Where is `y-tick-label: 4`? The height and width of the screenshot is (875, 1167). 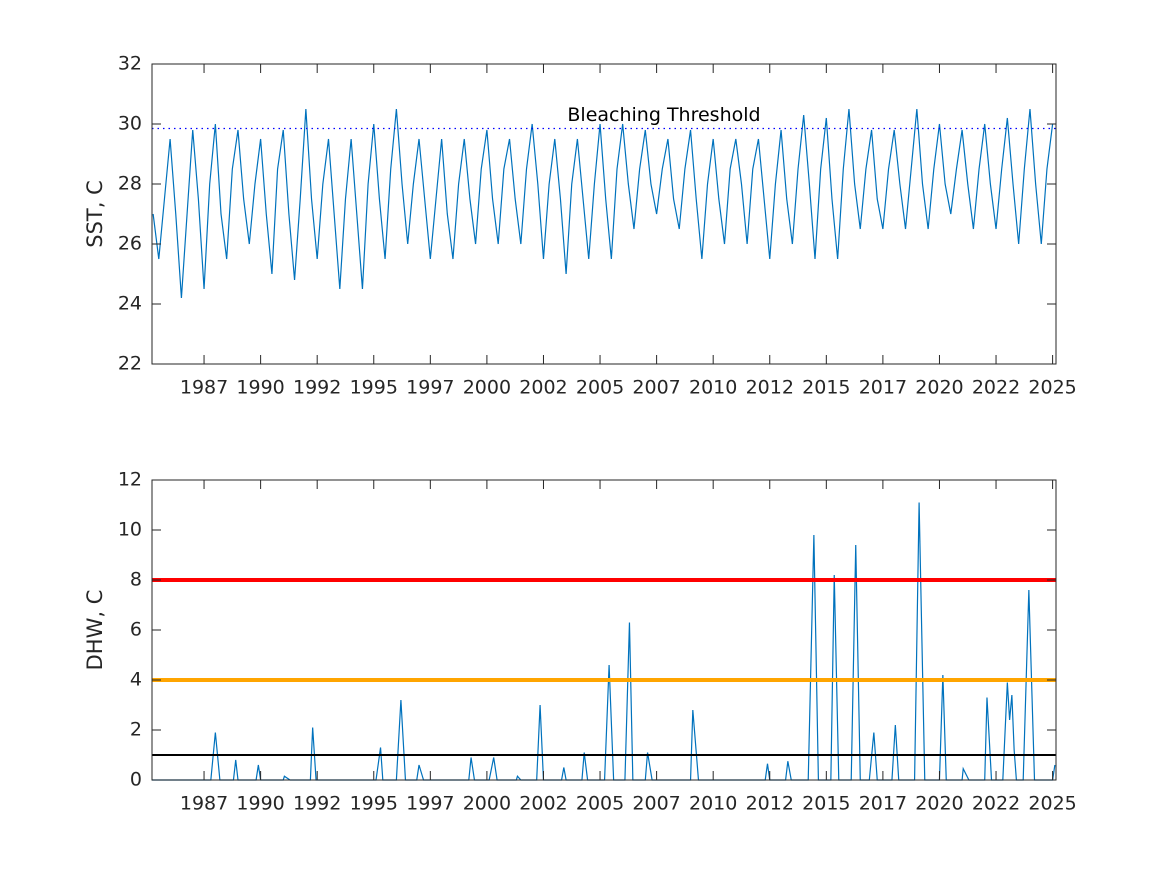 y-tick-label: 4 is located at coordinates (136, 680).